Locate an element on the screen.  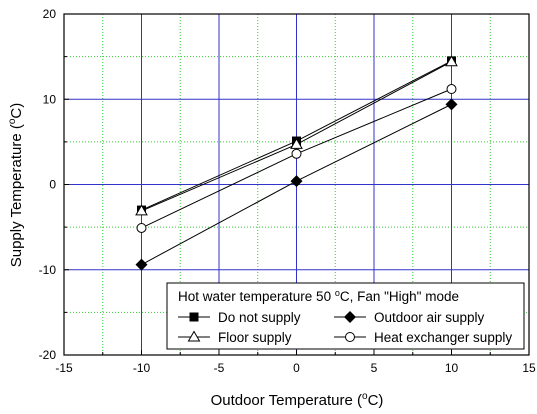
x-tick-label: 0 is located at coordinates (296, 368).